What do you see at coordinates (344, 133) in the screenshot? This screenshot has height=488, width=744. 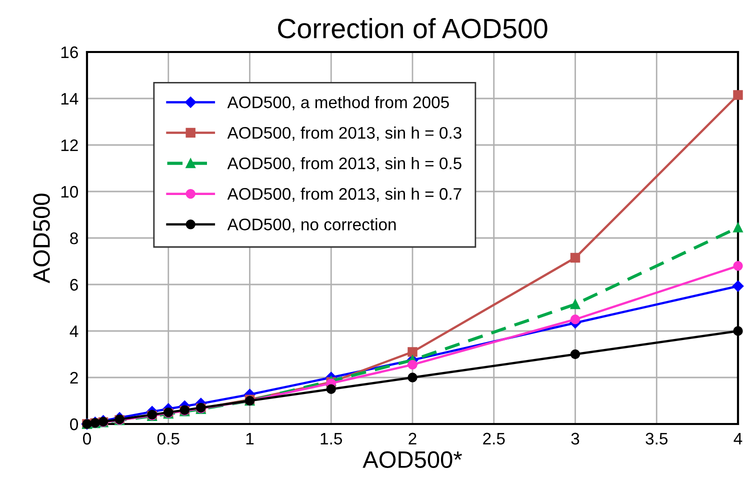 I see `legend-label: AOD500, from 2013, sin h = 0.3` at bounding box center [344, 133].